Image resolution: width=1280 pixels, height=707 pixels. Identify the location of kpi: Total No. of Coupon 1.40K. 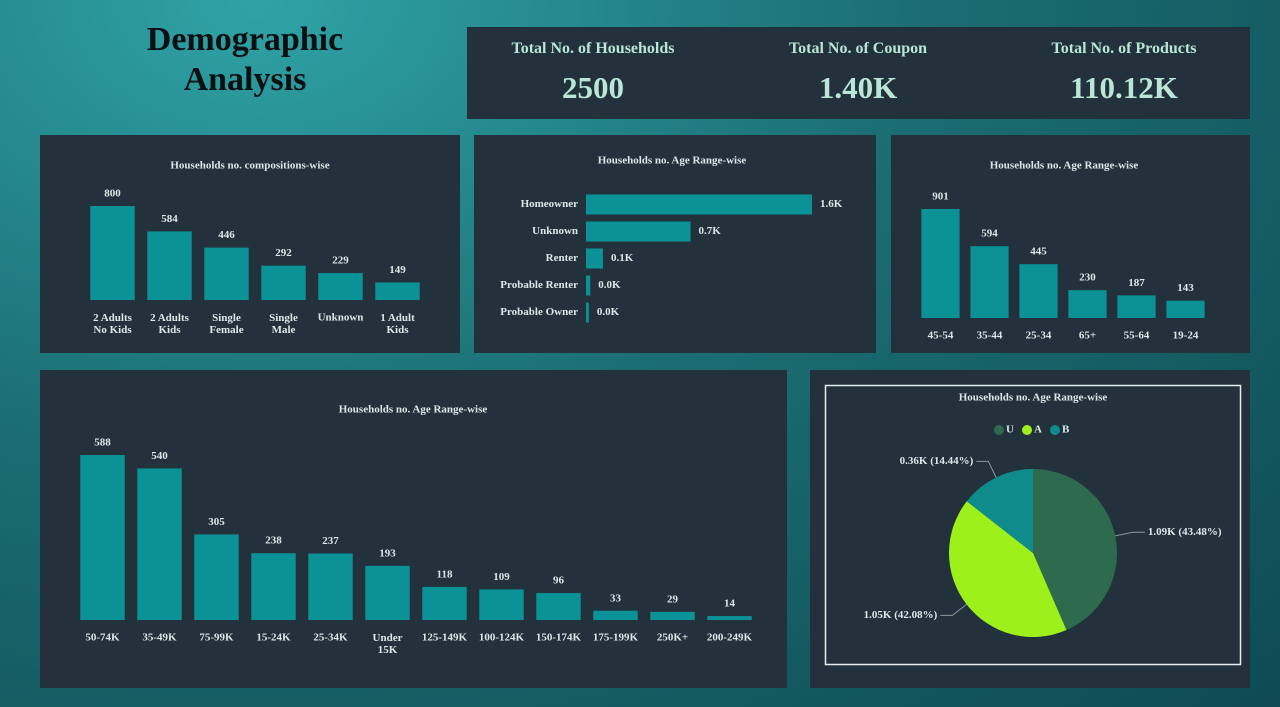
(858, 73).